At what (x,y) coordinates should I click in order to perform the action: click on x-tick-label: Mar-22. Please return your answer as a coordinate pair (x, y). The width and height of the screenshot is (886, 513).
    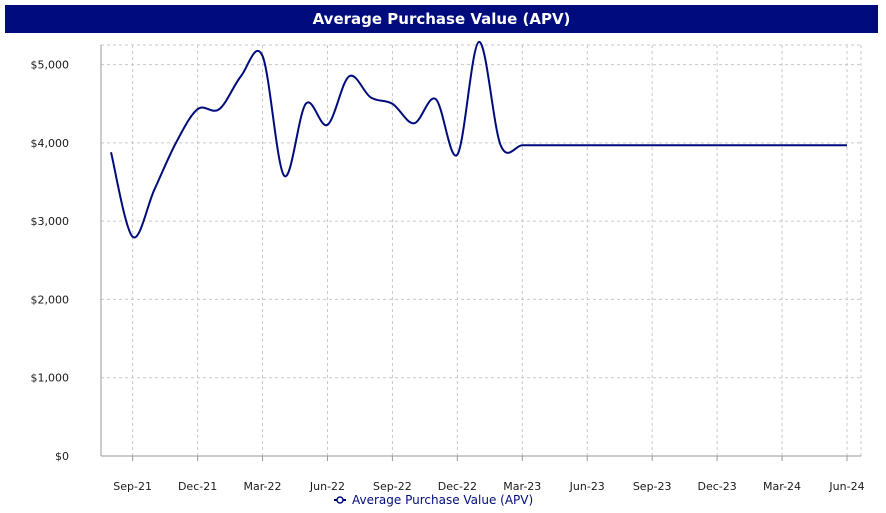
    Looking at the image, I should click on (263, 486).